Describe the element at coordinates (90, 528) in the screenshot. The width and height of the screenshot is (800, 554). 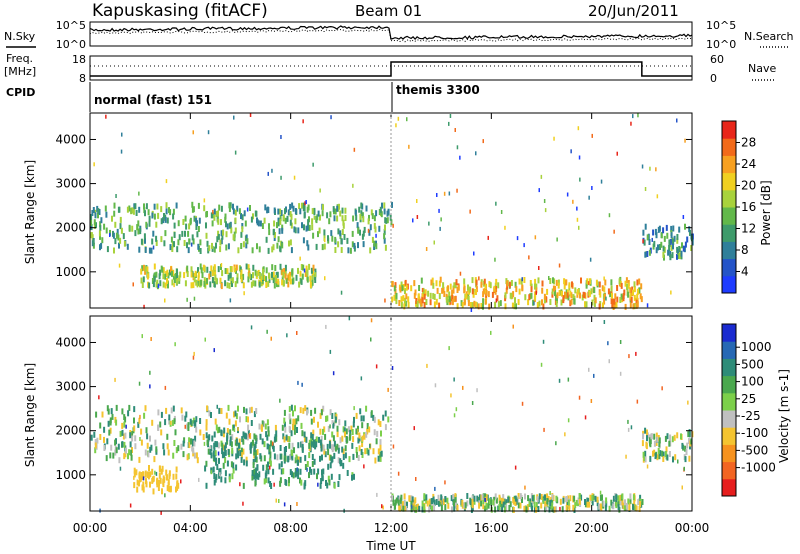
I see `x-tick-label: 00:00` at that location.